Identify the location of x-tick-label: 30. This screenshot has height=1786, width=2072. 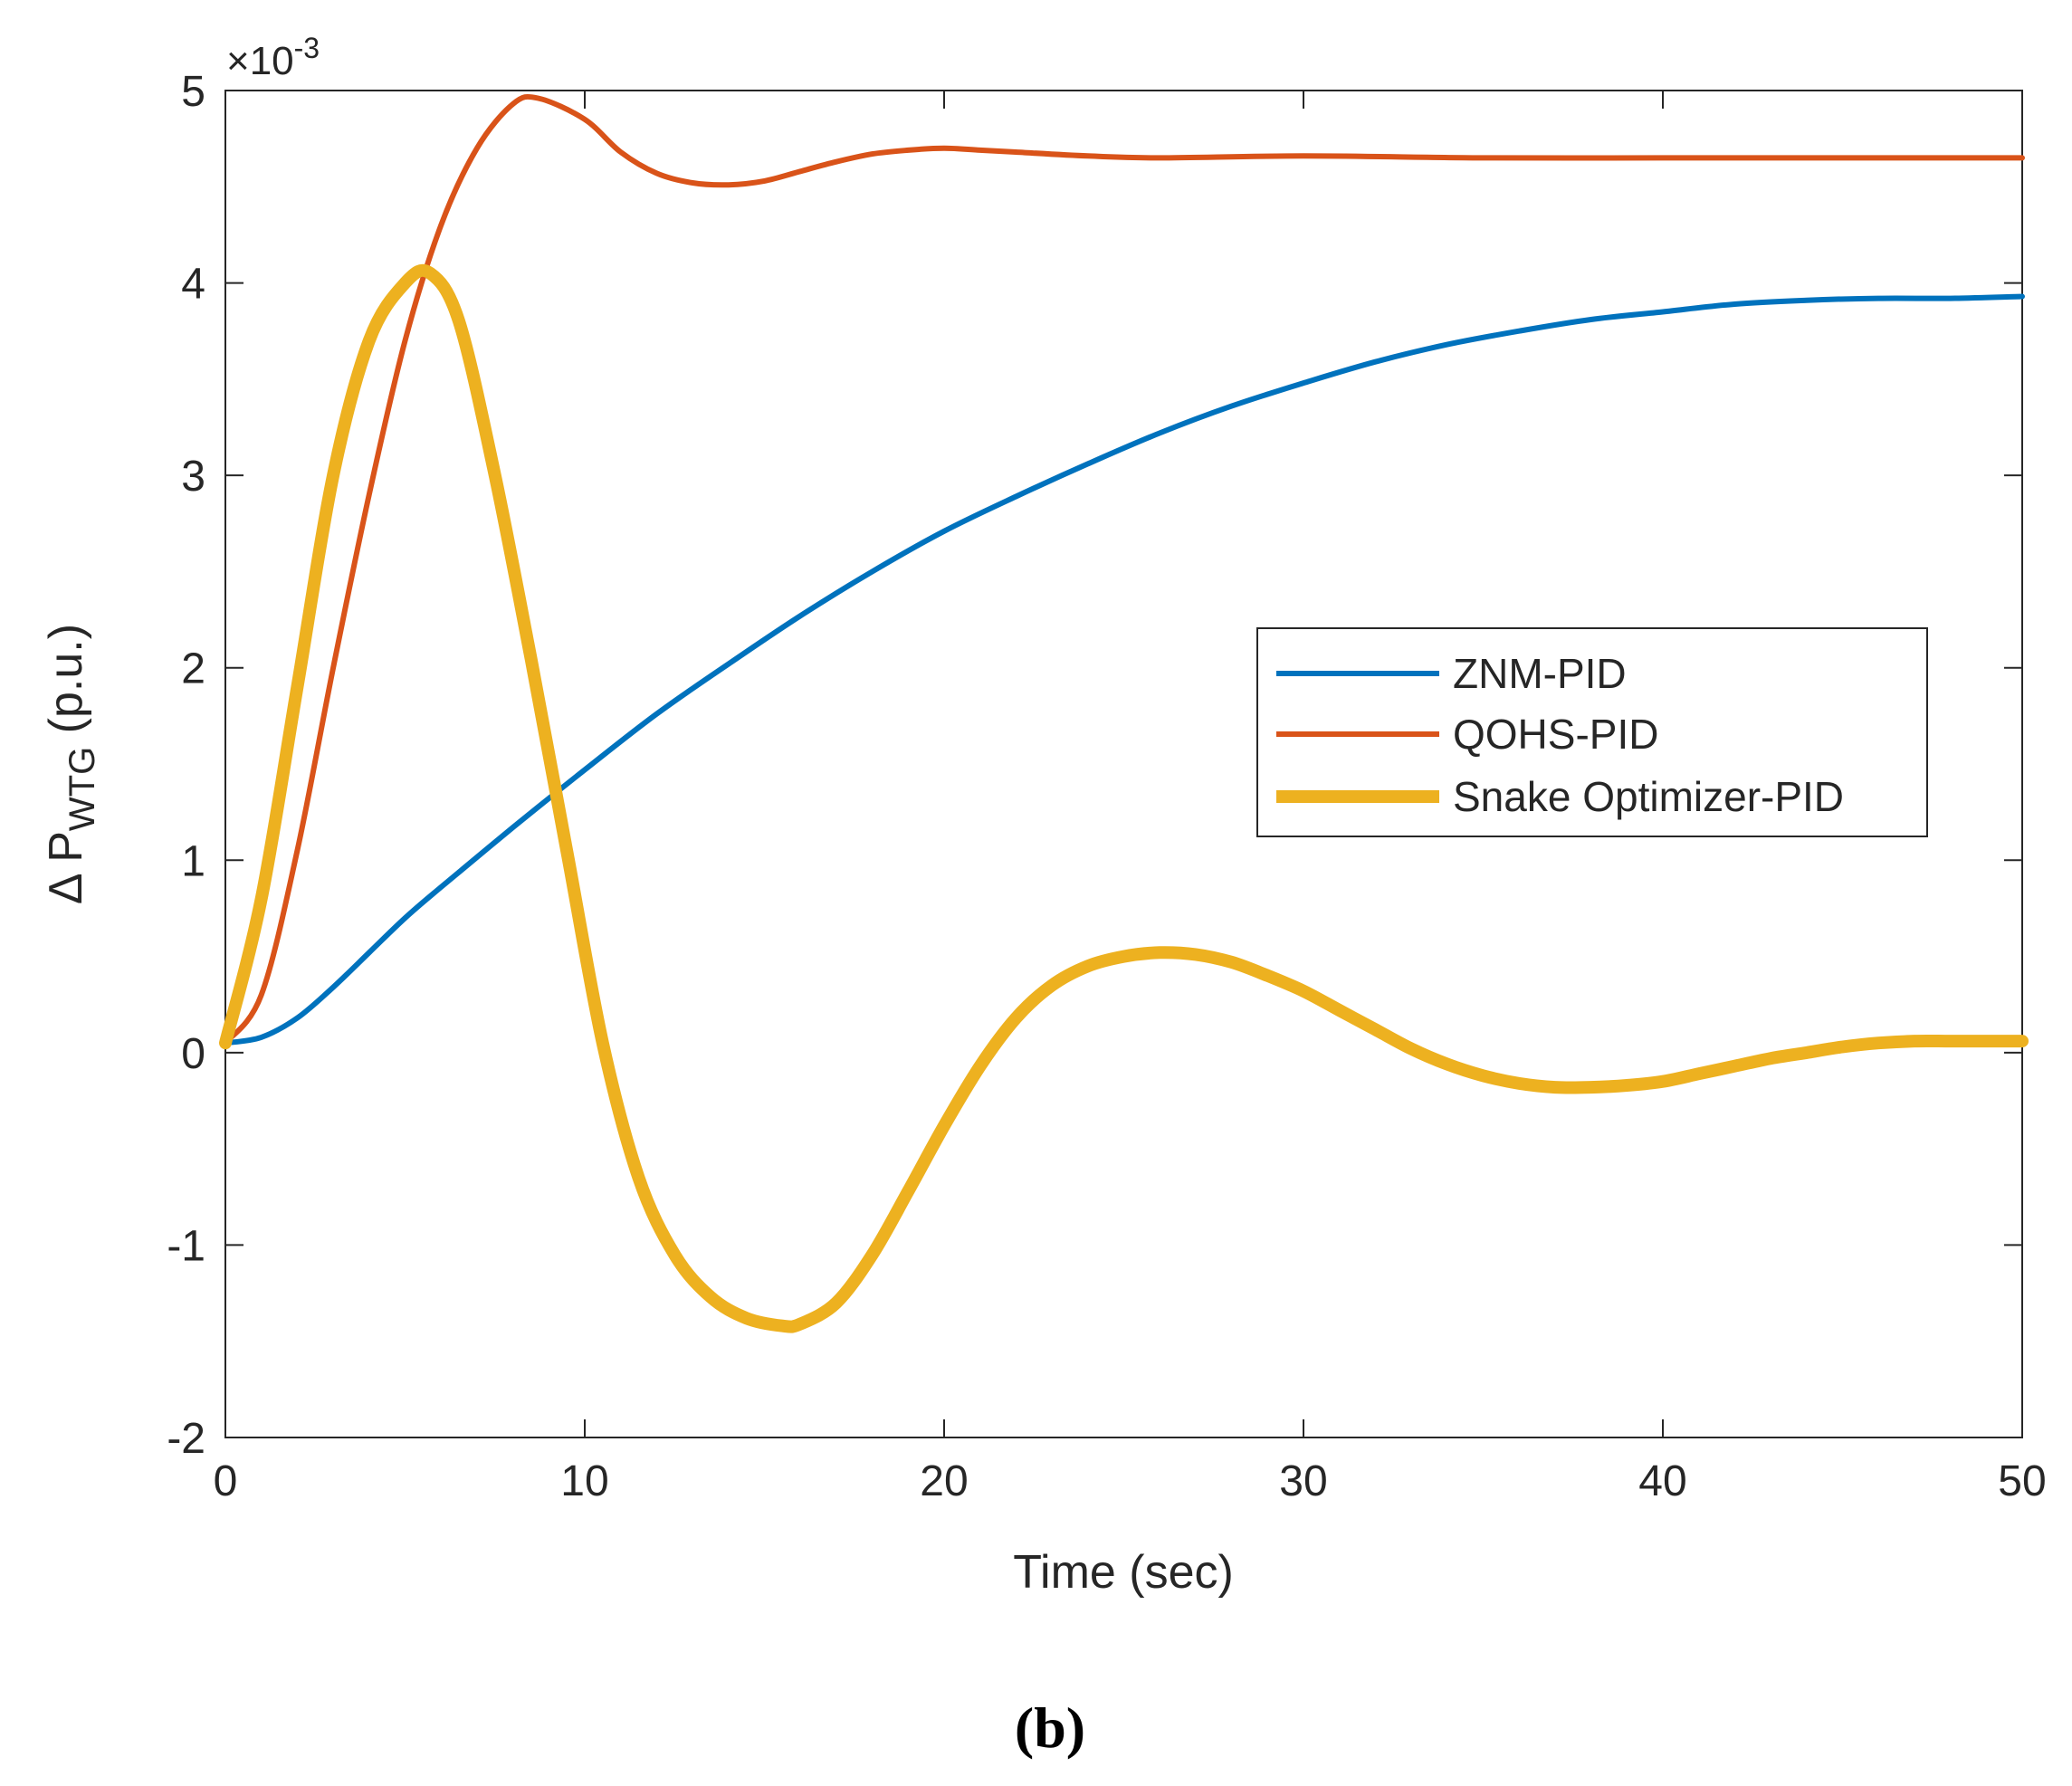
(1303, 1481).